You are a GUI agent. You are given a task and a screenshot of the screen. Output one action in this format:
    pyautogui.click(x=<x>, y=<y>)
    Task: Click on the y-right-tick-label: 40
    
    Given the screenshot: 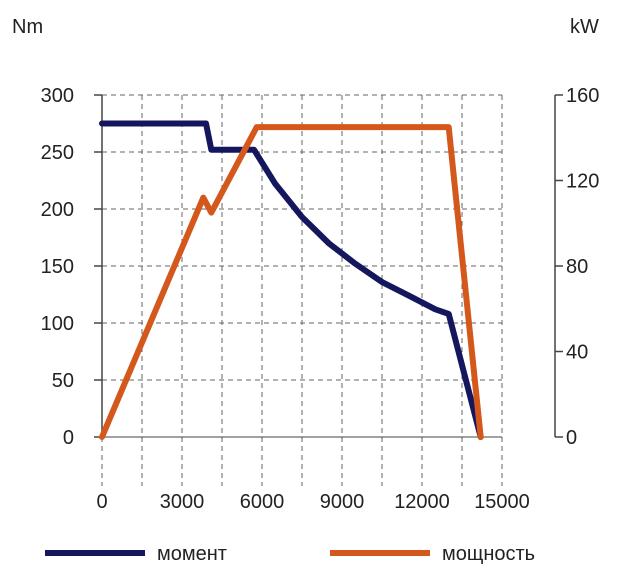 What is the action you would take?
    pyautogui.click(x=577, y=353)
    